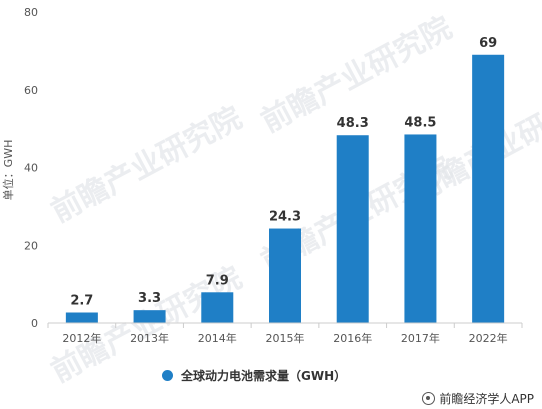 The width and height of the screenshot is (542, 409). What do you see at coordinates (352, 338) in the screenshot?
I see `x-tick-label: 2016年` at bounding box center [352, 338].